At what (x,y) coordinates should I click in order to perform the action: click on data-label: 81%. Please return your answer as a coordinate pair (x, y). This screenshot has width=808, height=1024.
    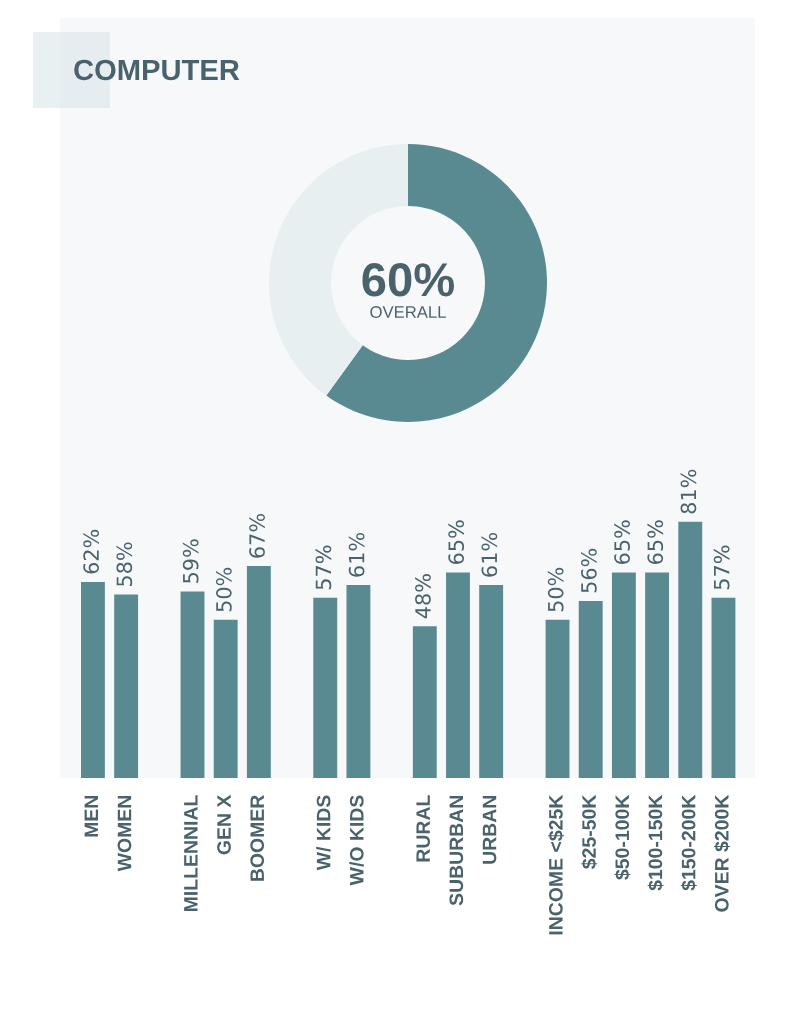
    Looking at the image, I should click on (688, 491).